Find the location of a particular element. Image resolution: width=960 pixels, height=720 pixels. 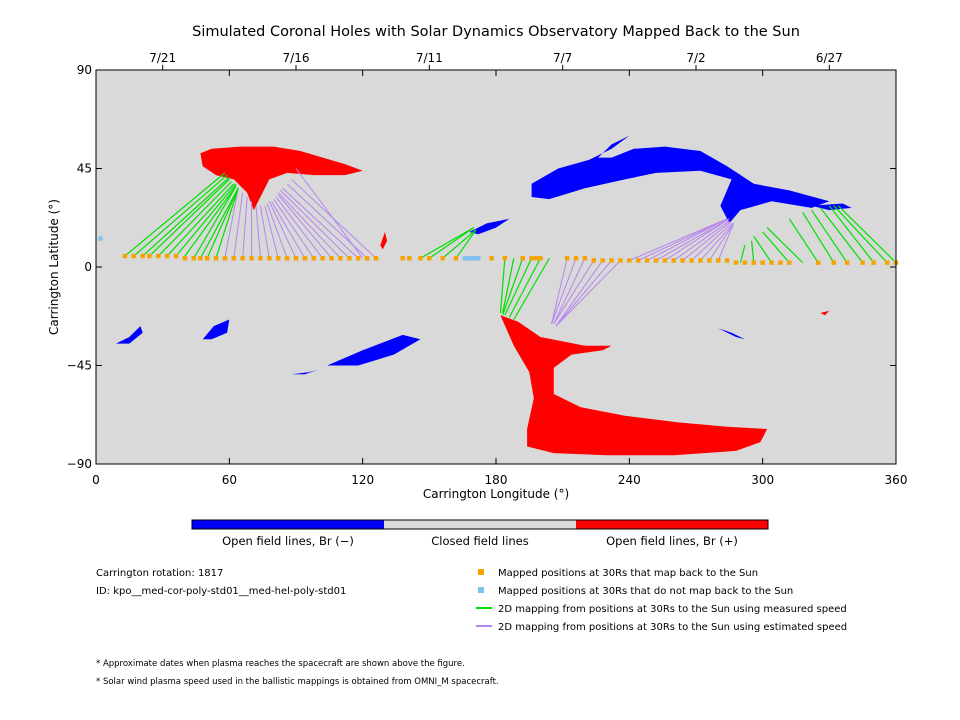

coronal-hole-tiny-hole-e is located at coordinates (825, 313).